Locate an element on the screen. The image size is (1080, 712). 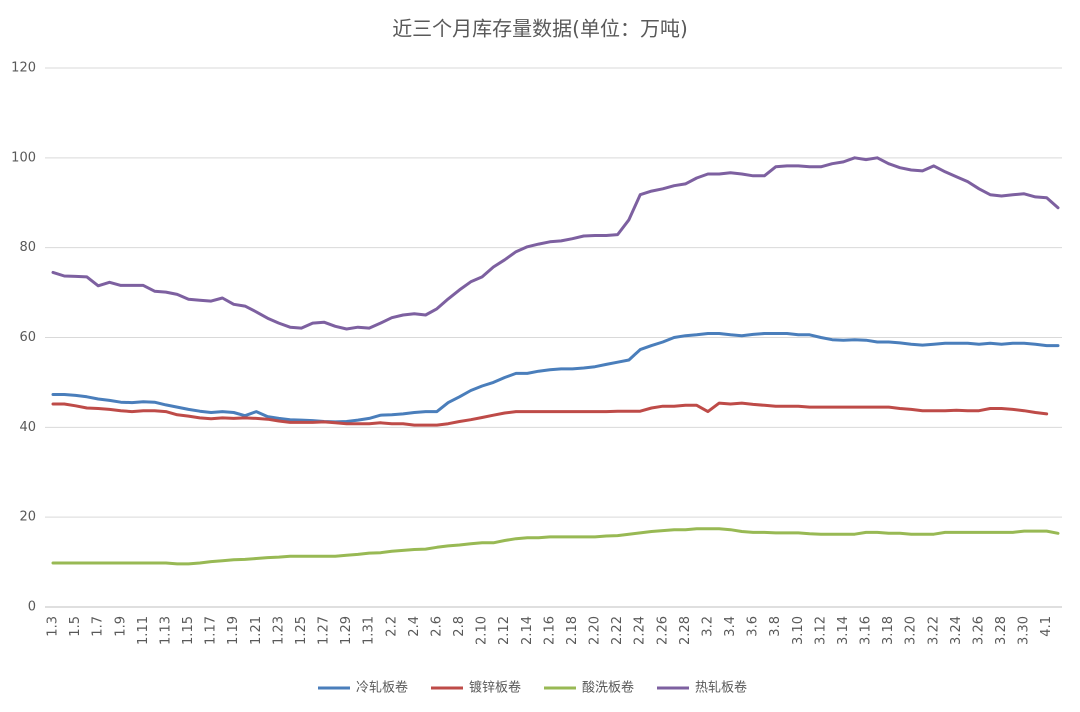
x-tick-label: 3.8 is located at coordinates (775, 626).